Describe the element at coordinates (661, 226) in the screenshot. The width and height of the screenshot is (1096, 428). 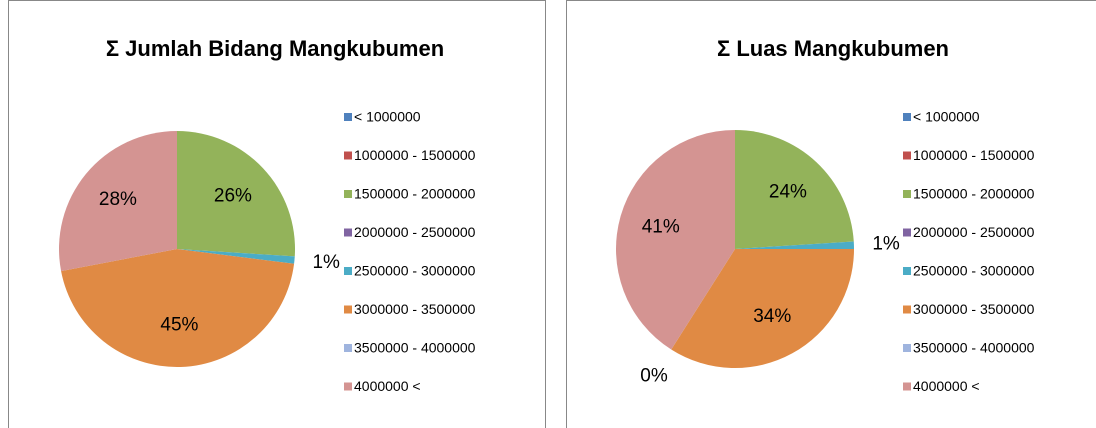
I see `data-label: 41%` at that location.